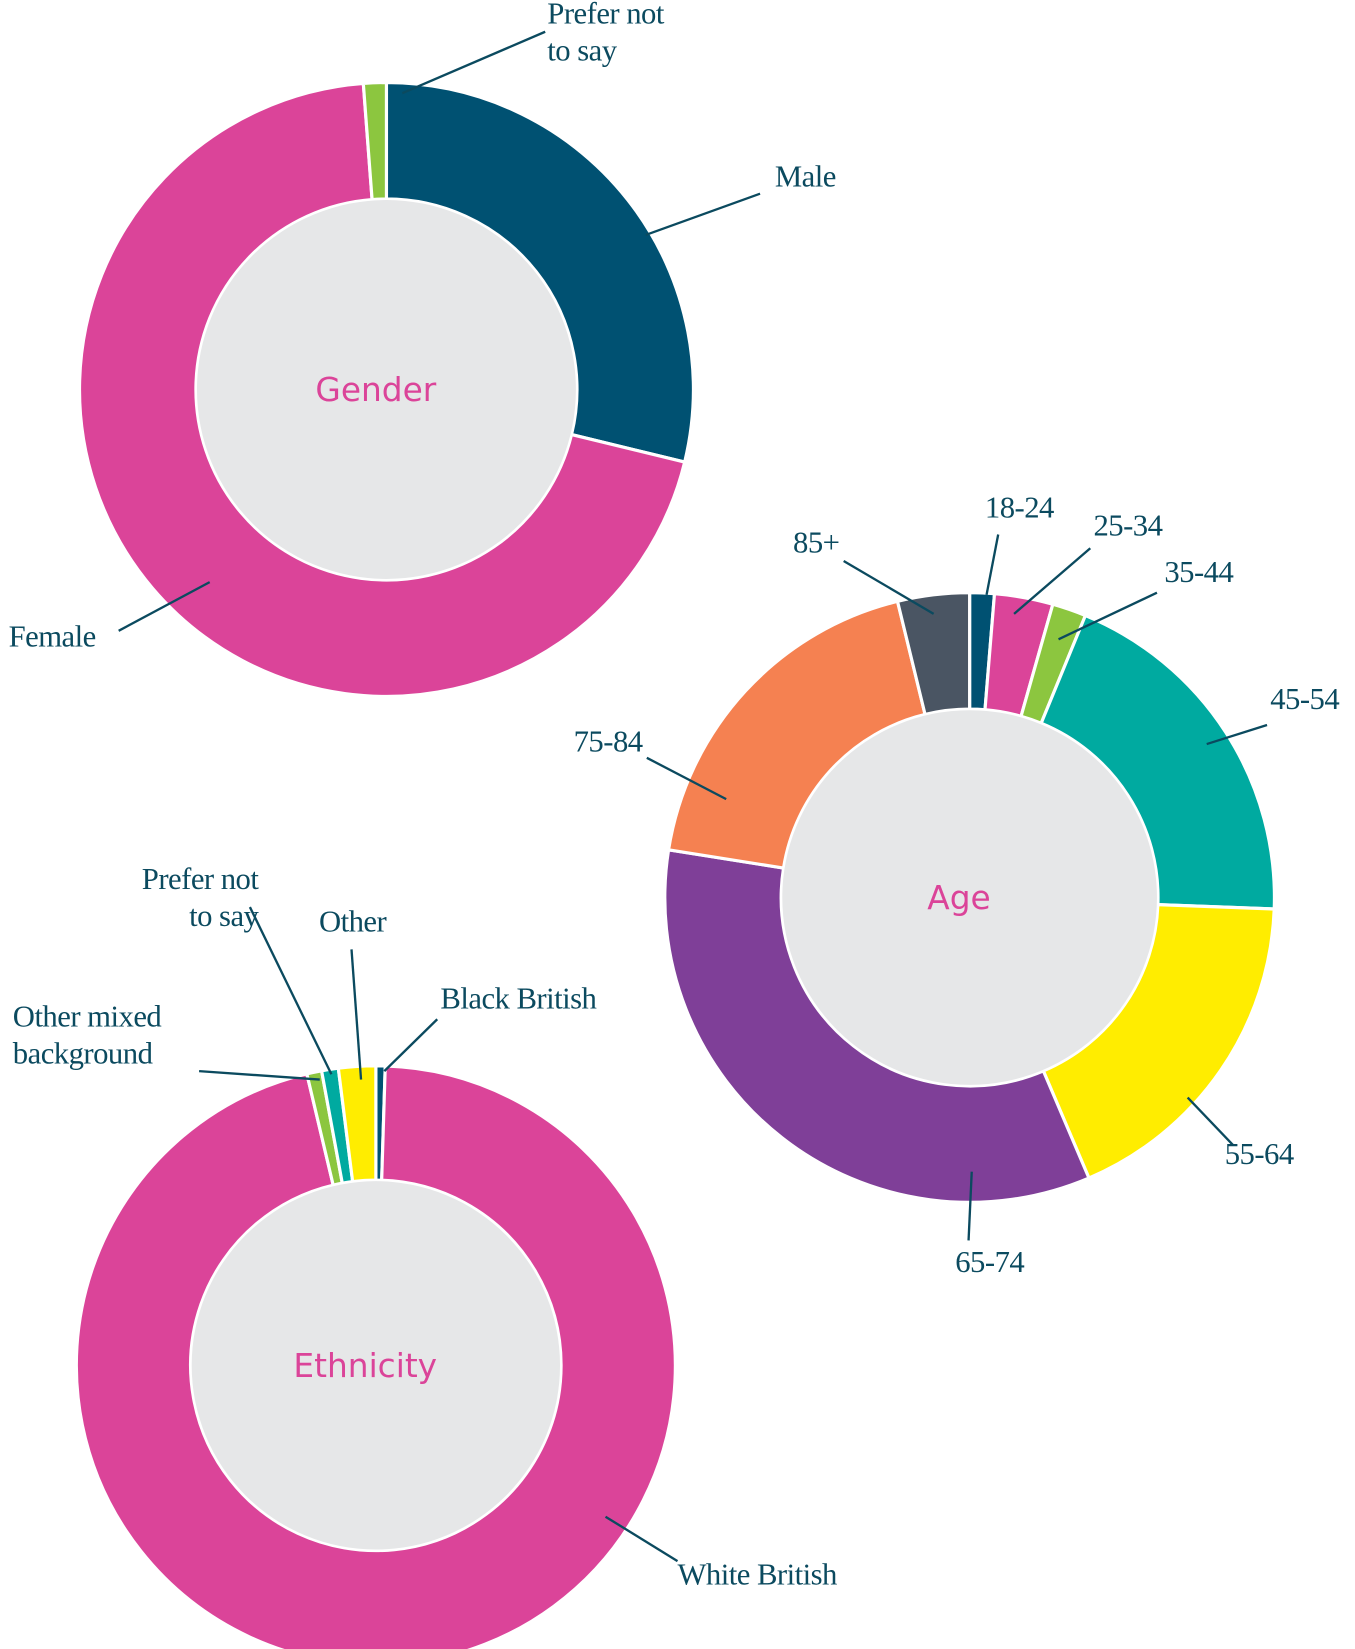 The width and height of the screenshot is (1355, 1649). What do you see at coordinates (1127, 526) in the screenshot?
I see `segment-label: 25-34` at bounding box center [1127, 526].